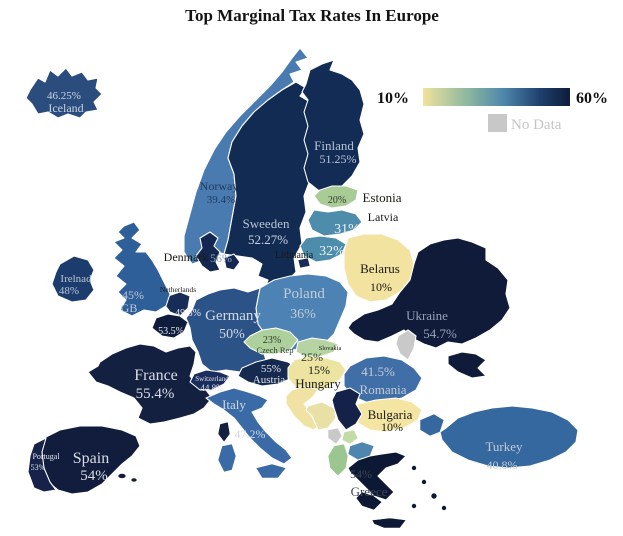 The height and width of the screenshot is (536, 623). Describe the element at coordinates (234, 404) in the screenshot. I see `italy-label: Italy` at that location.